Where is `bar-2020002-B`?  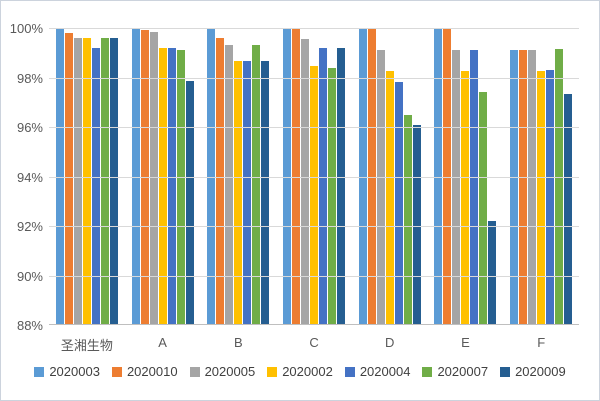
bar-2020002-B is located at coordinates (238, 193).